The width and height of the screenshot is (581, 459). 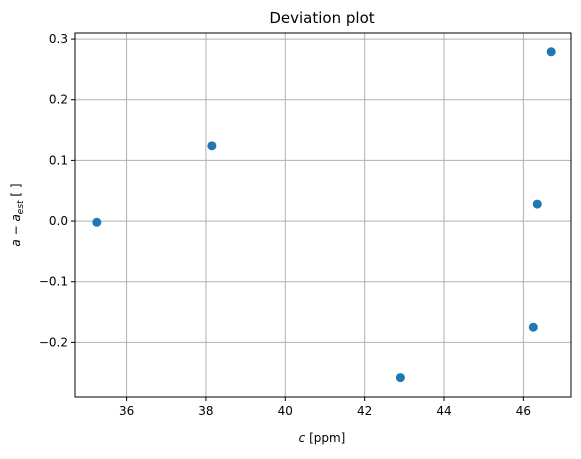 I want to click on y-tick-label: −0.1, so click(x=53, y=282).